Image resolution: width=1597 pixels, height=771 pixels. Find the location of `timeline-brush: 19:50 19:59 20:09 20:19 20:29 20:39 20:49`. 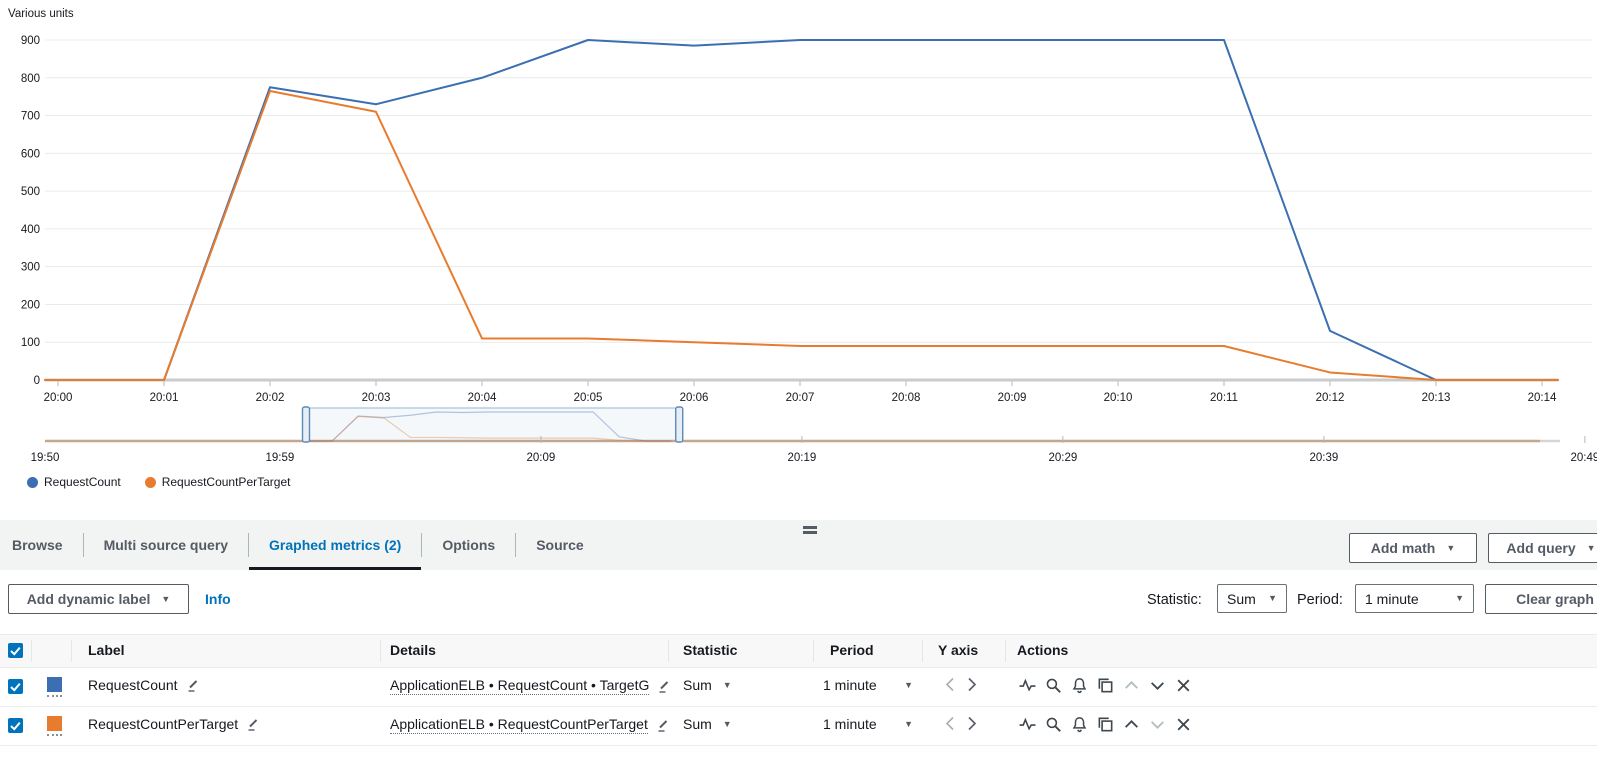

timeline-brush: 19:50 19:59 20:09 20:19 20:29 20:39 20:49 is located at coordinates (814, 435).